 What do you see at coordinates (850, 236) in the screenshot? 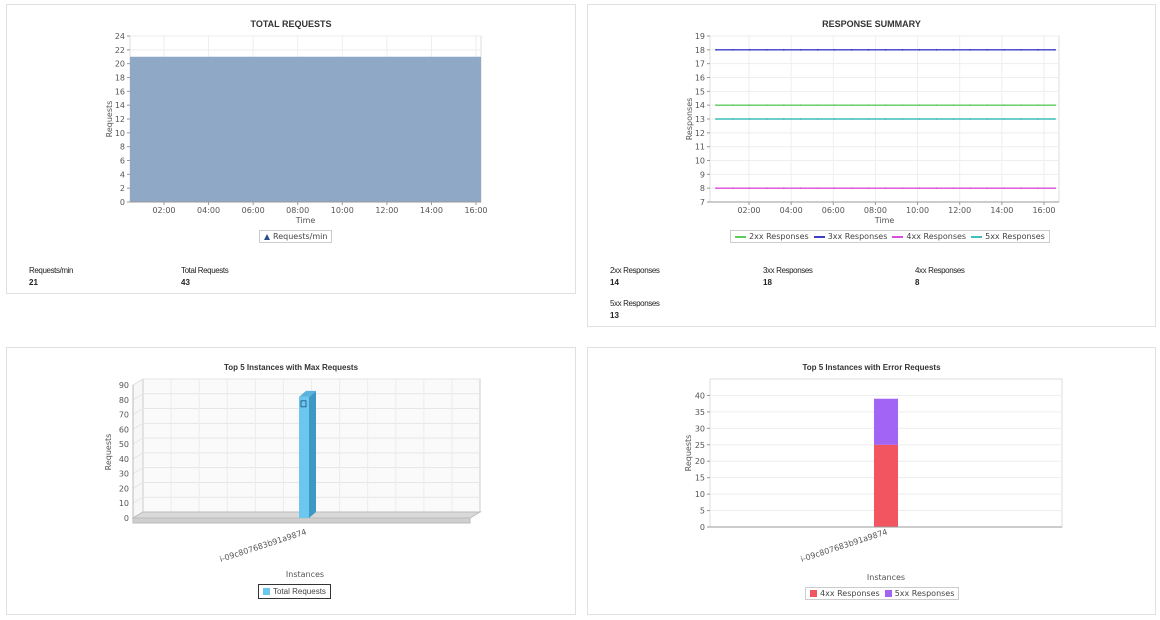
I see `legend-item-3xx: 3xx Responses` at bounding box center [850, 236].